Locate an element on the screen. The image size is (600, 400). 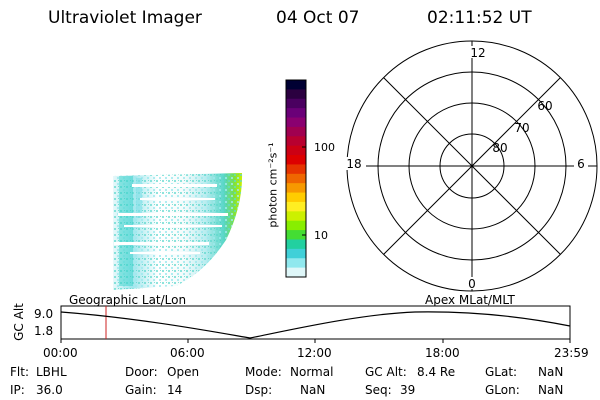
mlt-label-6: 6 is located at coordinates (581, 164).